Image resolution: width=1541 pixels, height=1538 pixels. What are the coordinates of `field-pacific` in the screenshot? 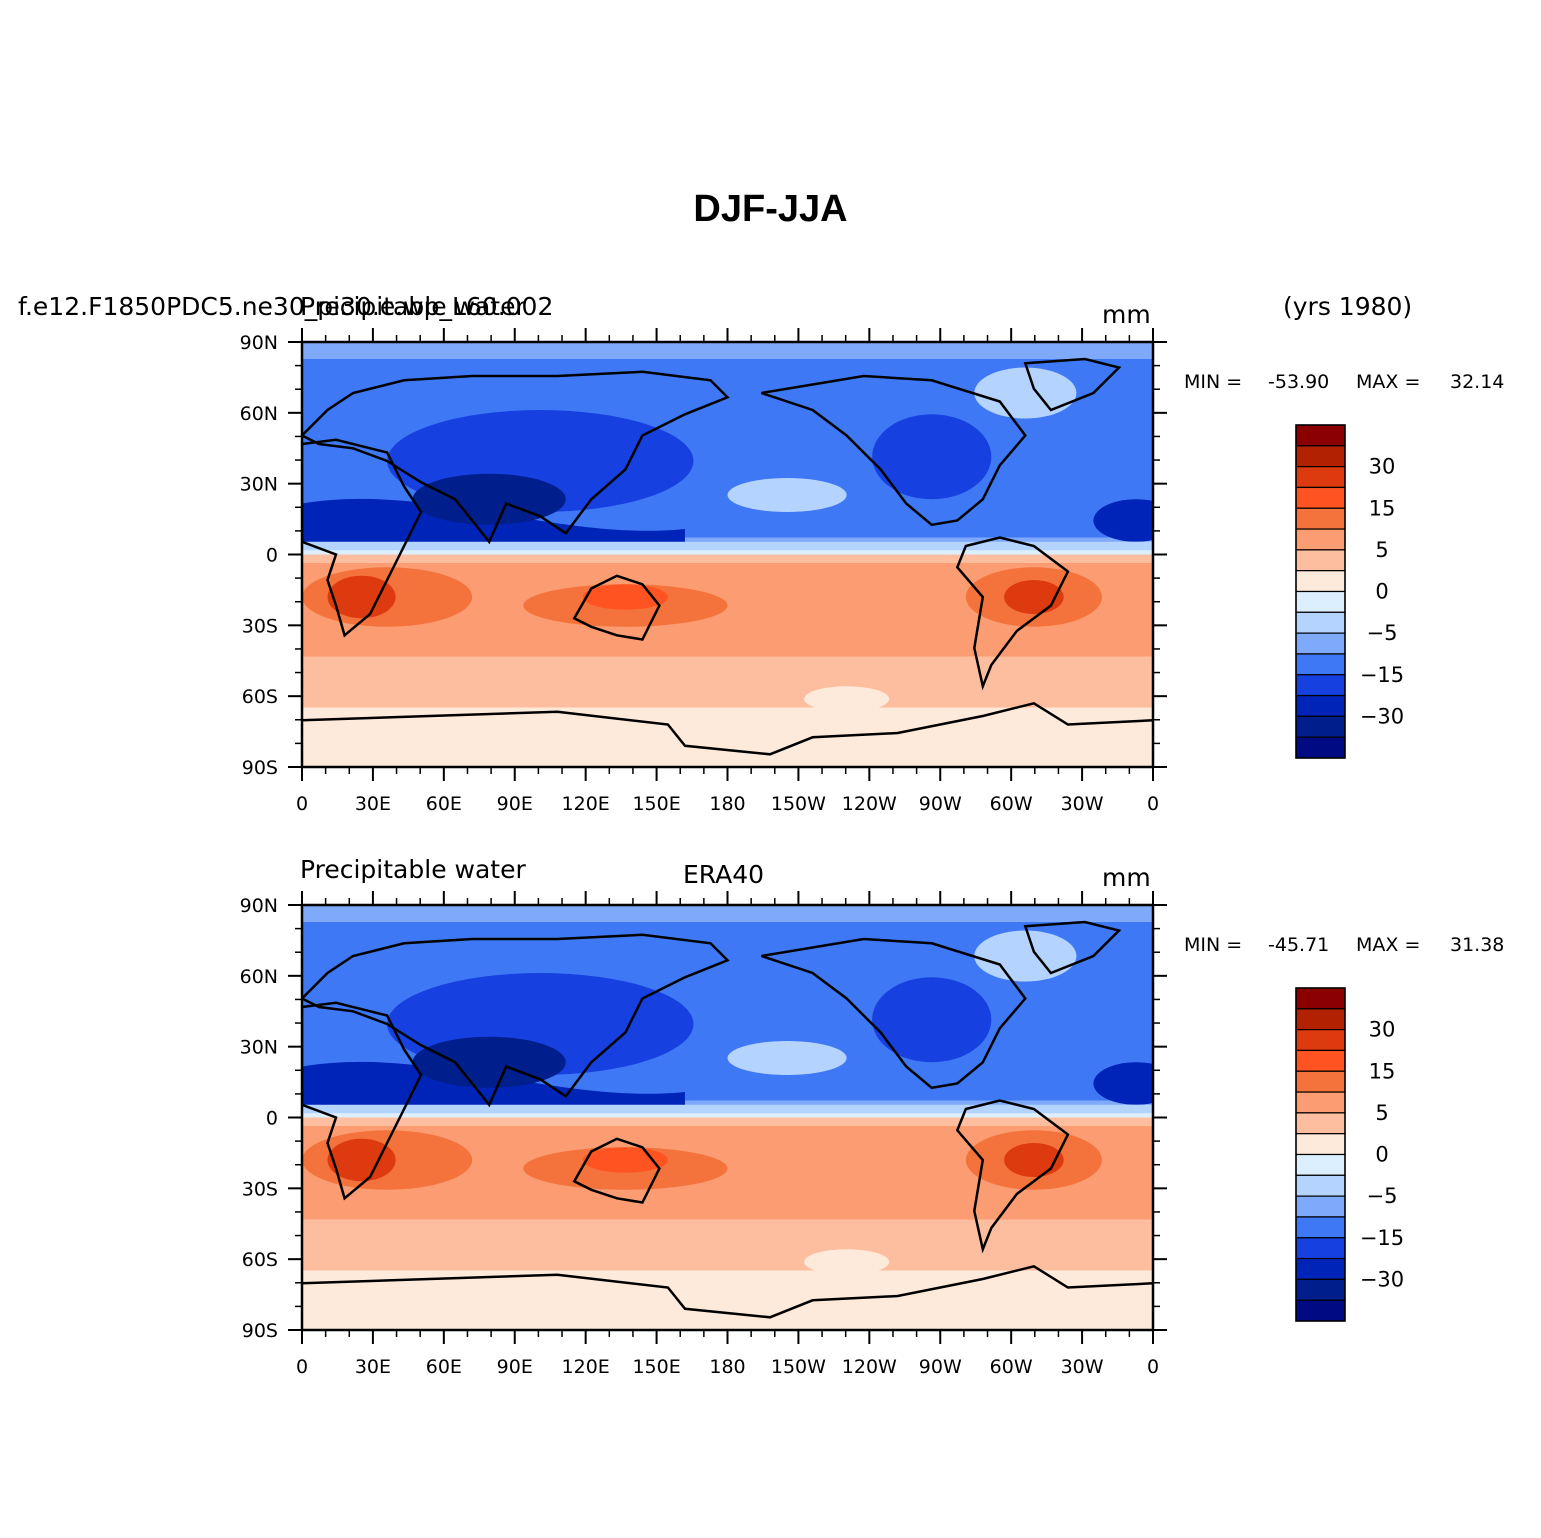 It's located at (787, 1058).